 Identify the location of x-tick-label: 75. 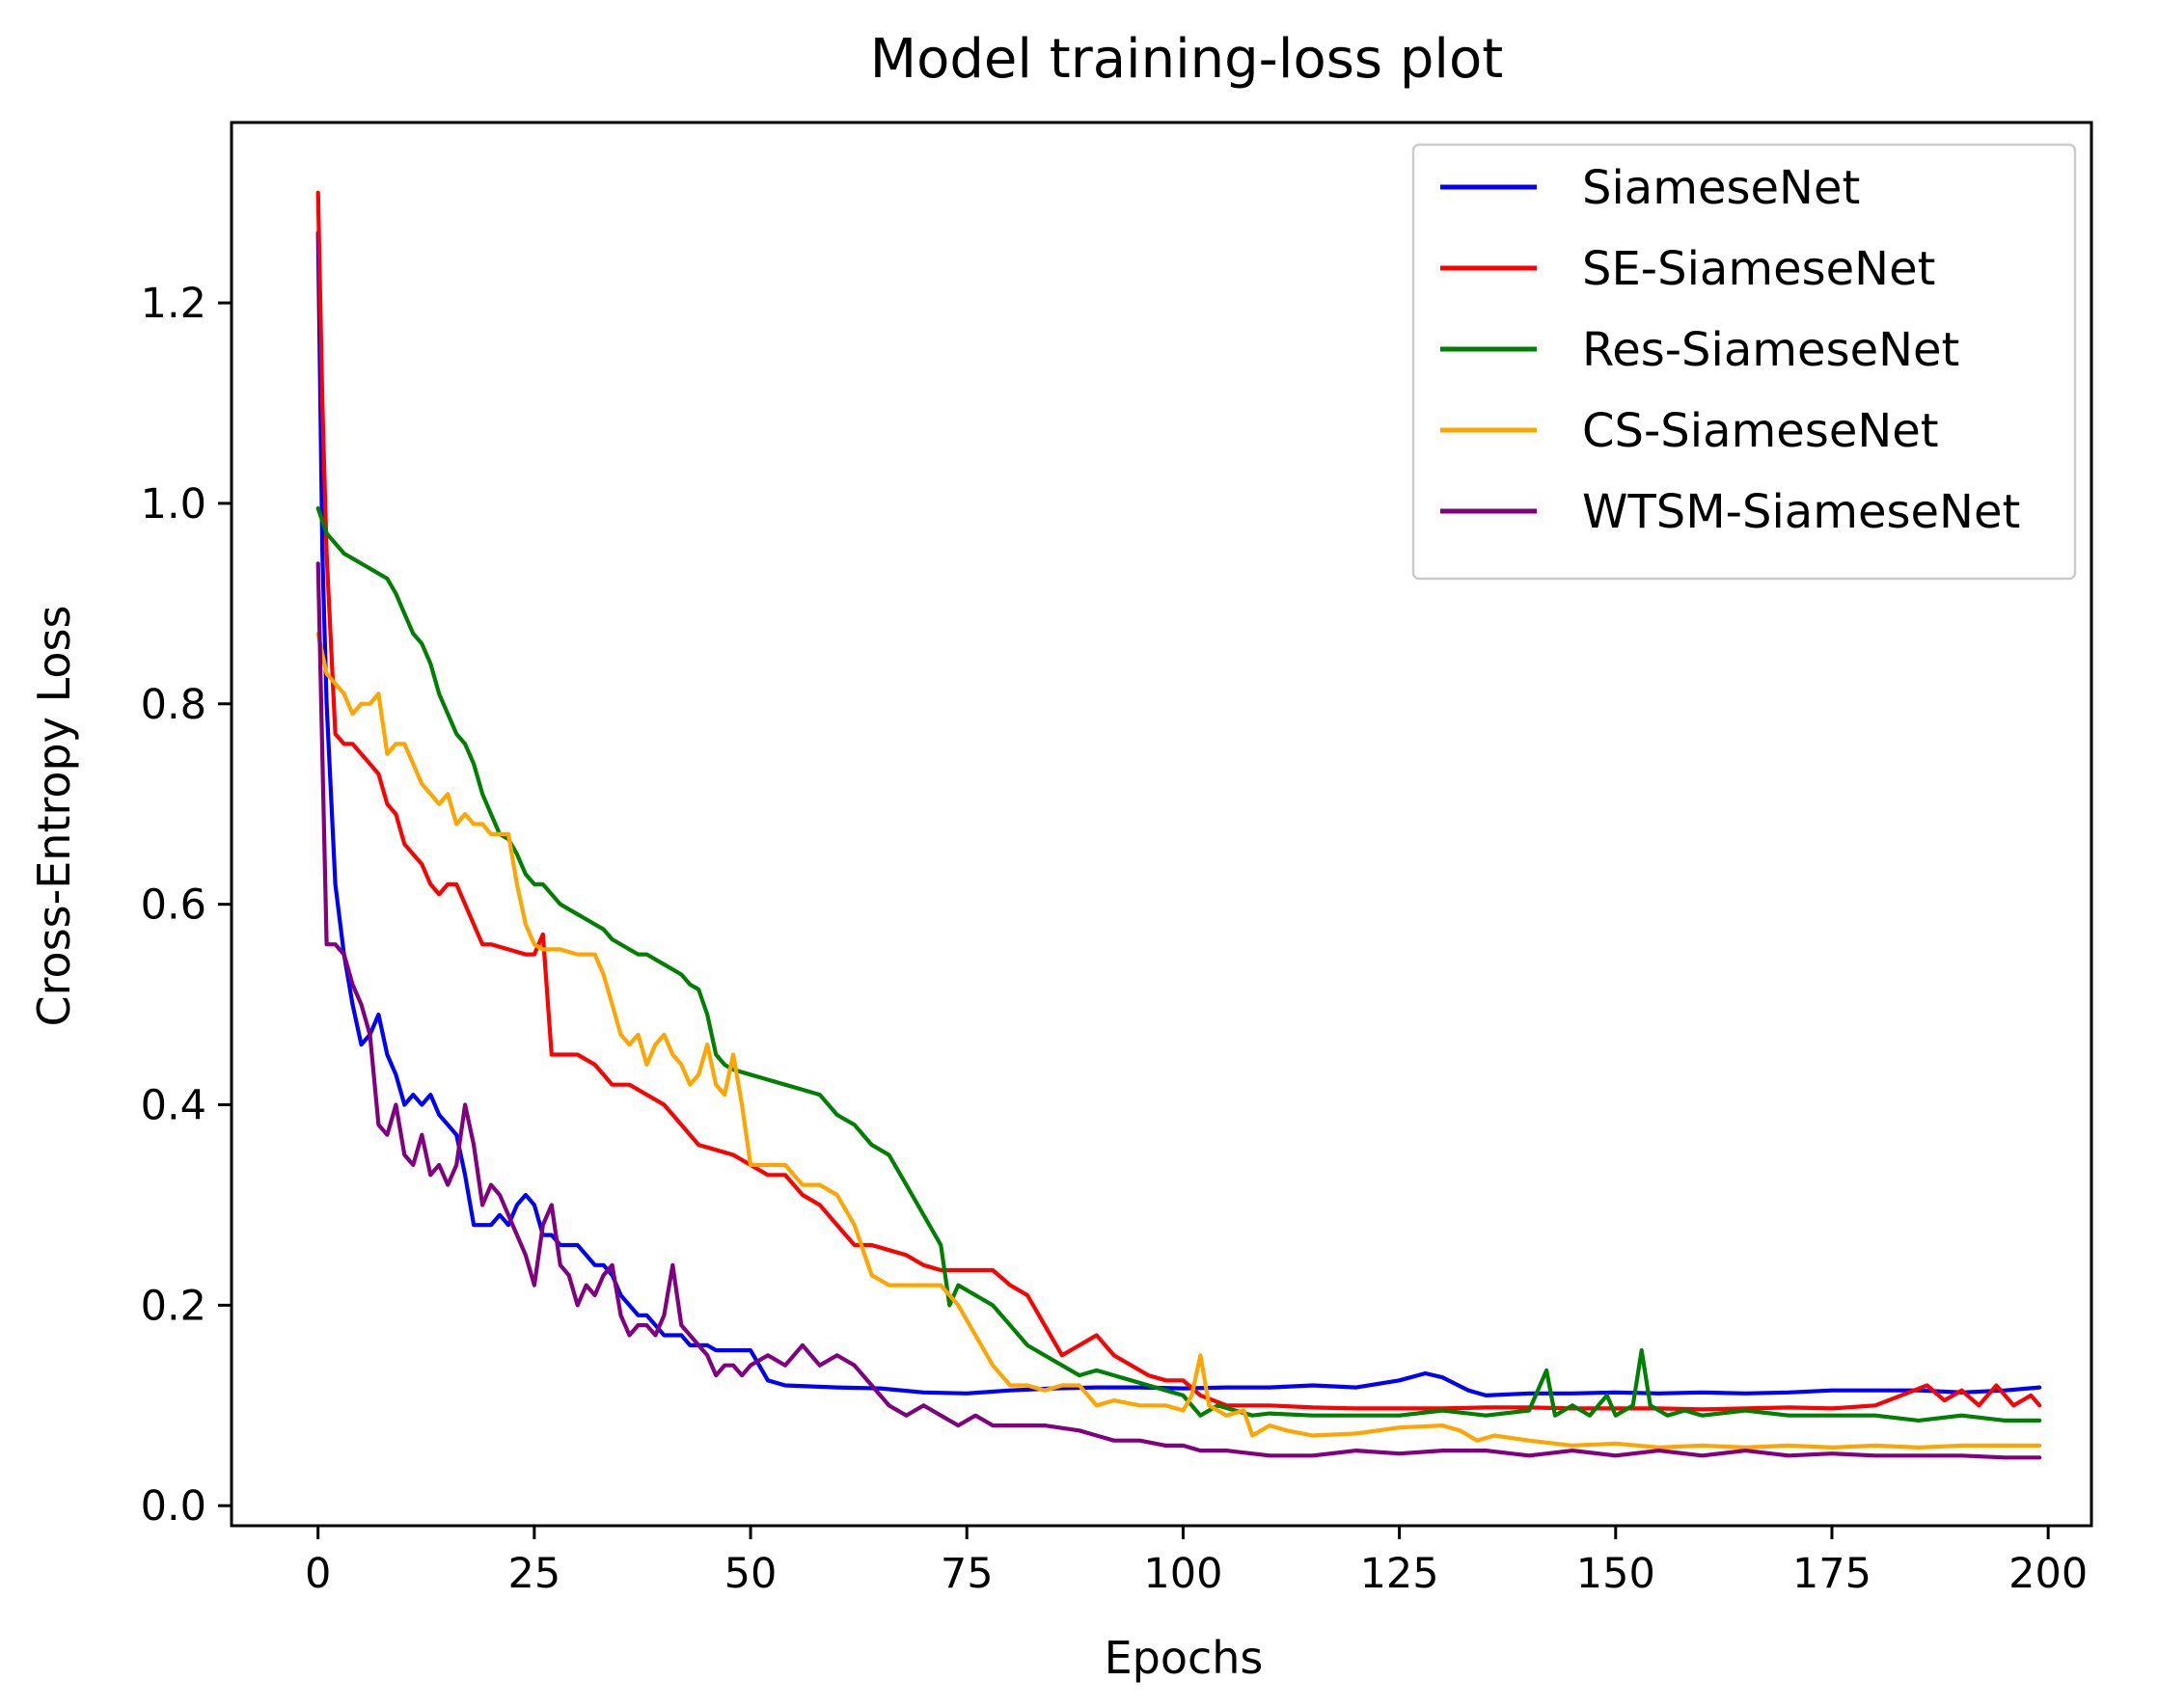
(967, 1574).